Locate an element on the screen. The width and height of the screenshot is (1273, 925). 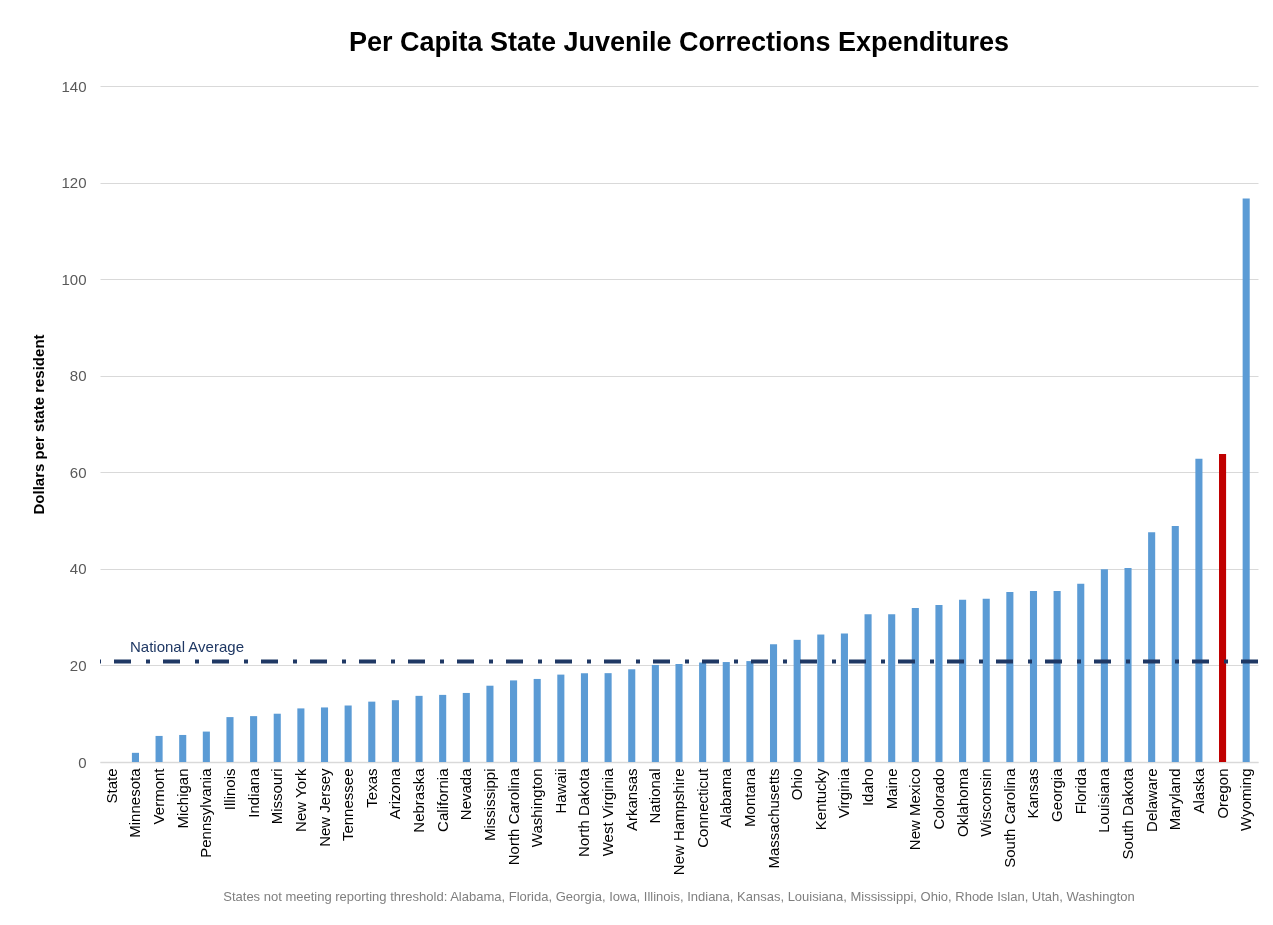
x-tick-label: Delaware is located at coordinates (1151, 800).